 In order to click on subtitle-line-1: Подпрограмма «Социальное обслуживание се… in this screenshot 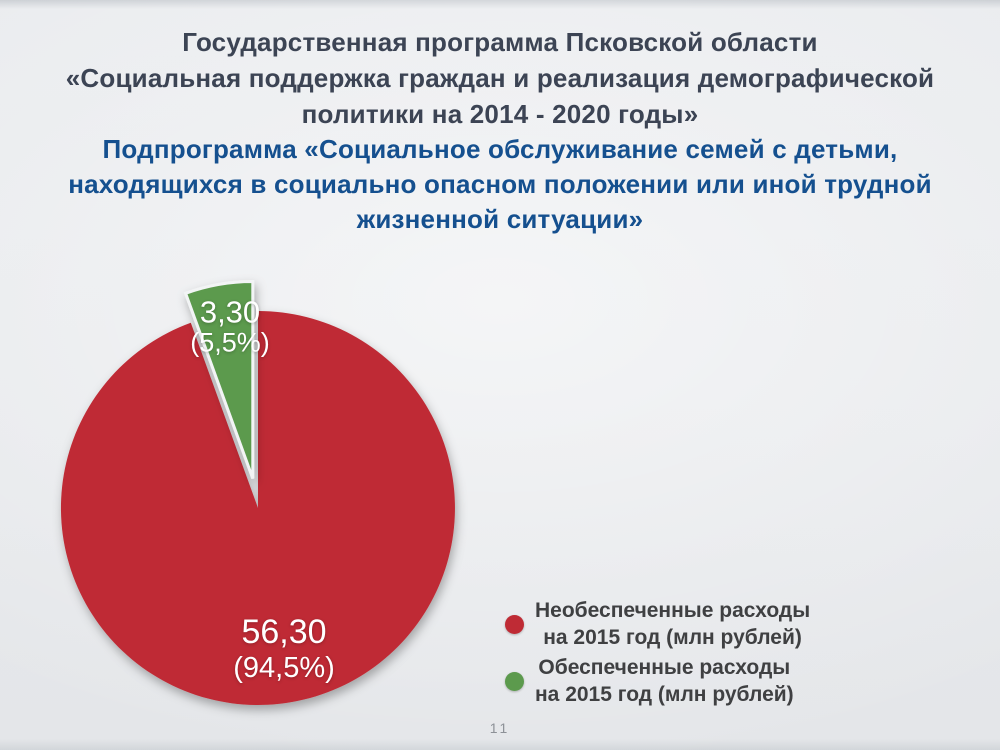, I will do `click(500, 149)`.